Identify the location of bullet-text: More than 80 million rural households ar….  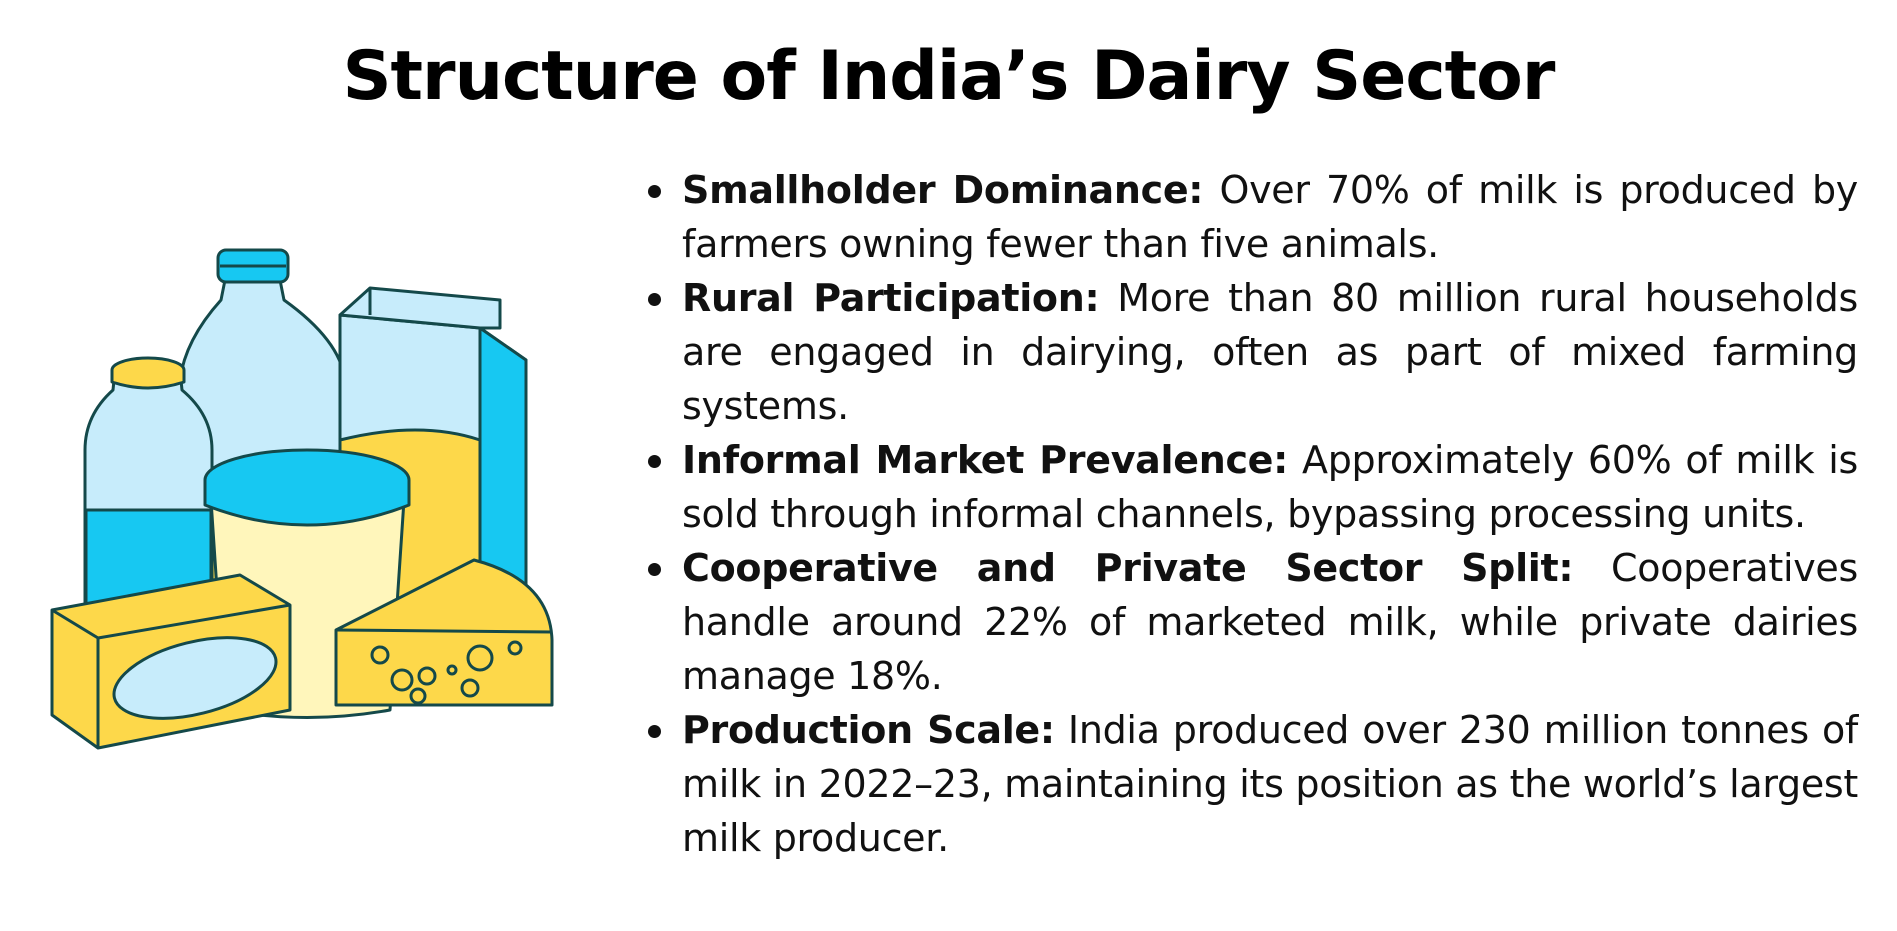
(1270, 352).